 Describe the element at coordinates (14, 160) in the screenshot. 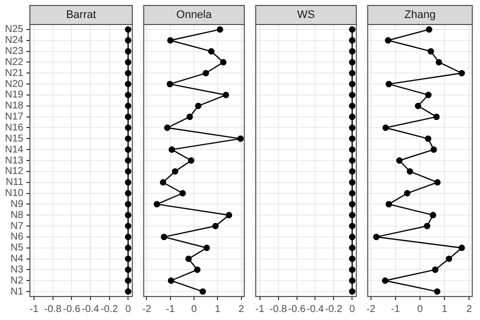

I see `y-tick-label: N13` at that location.